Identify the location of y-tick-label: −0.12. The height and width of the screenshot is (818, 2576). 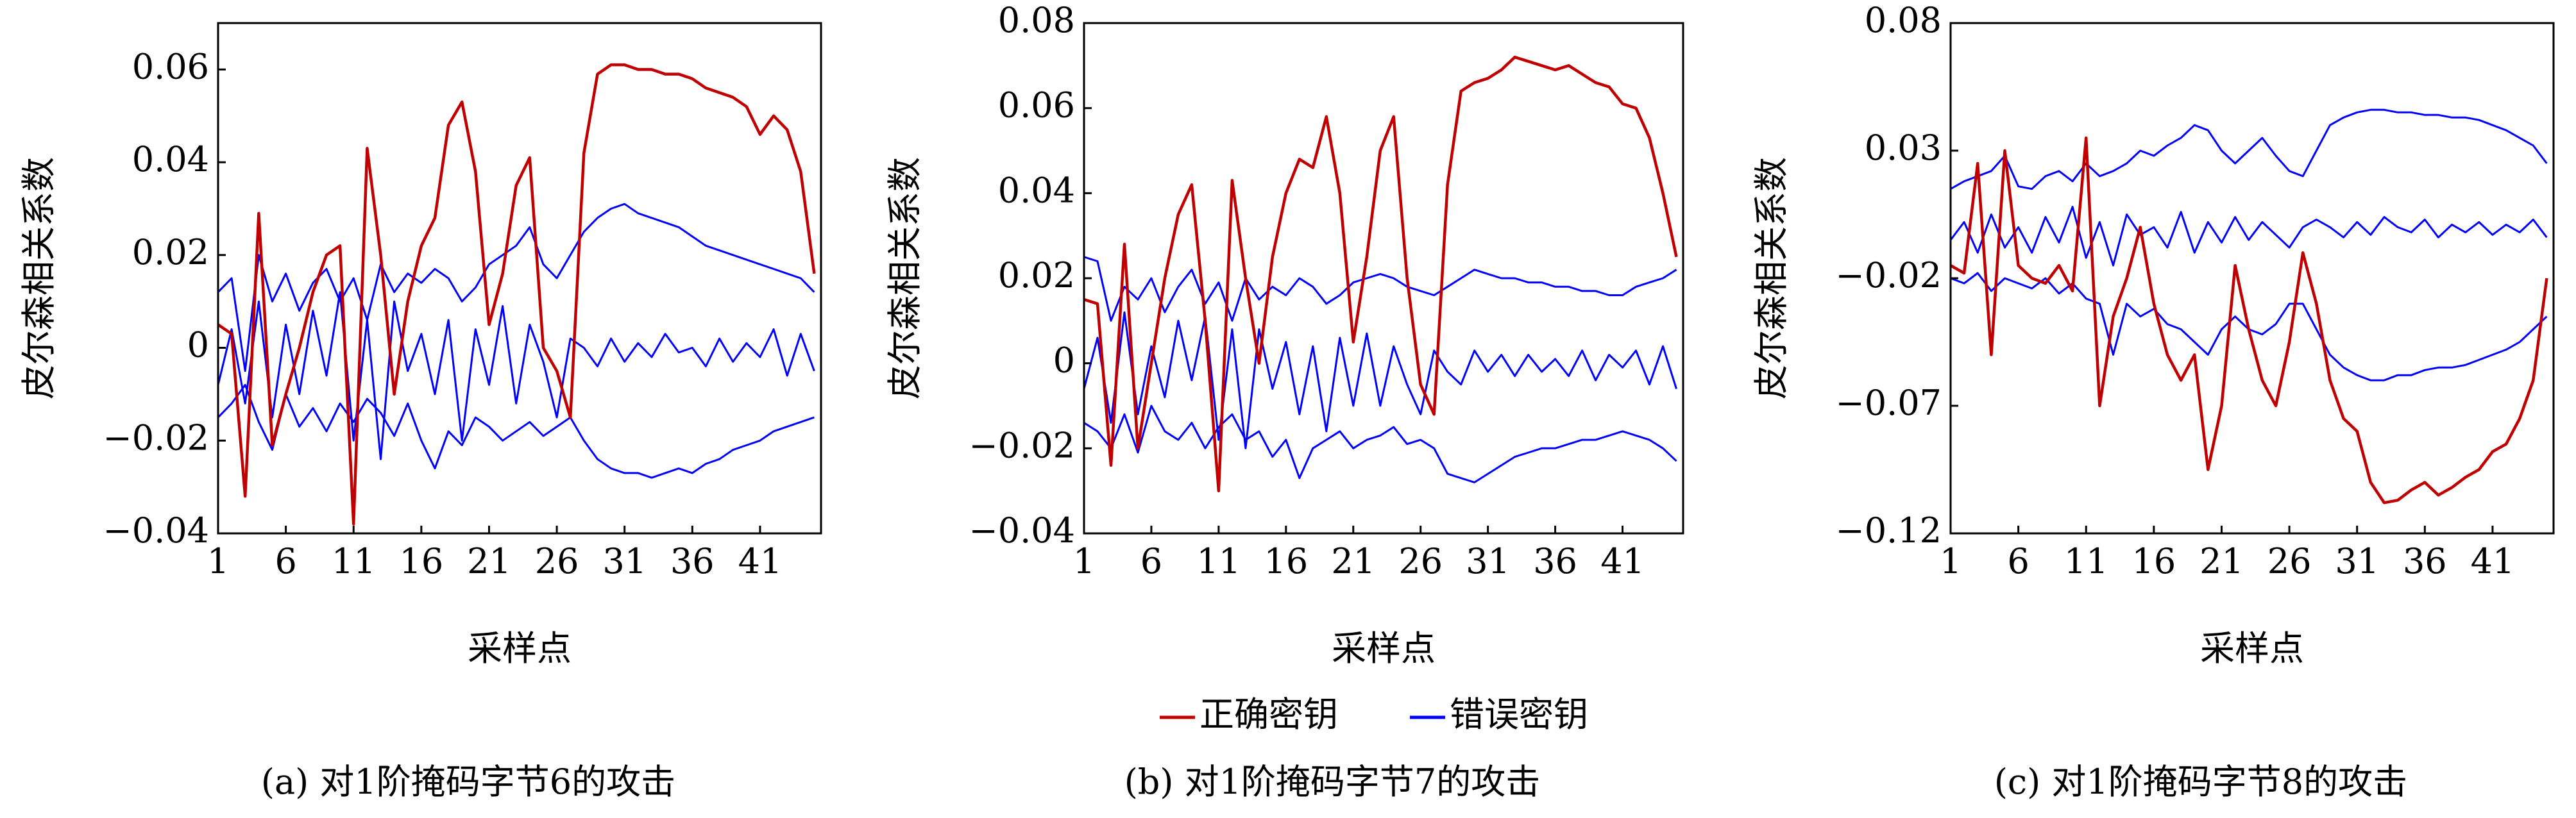
(1889, 530).